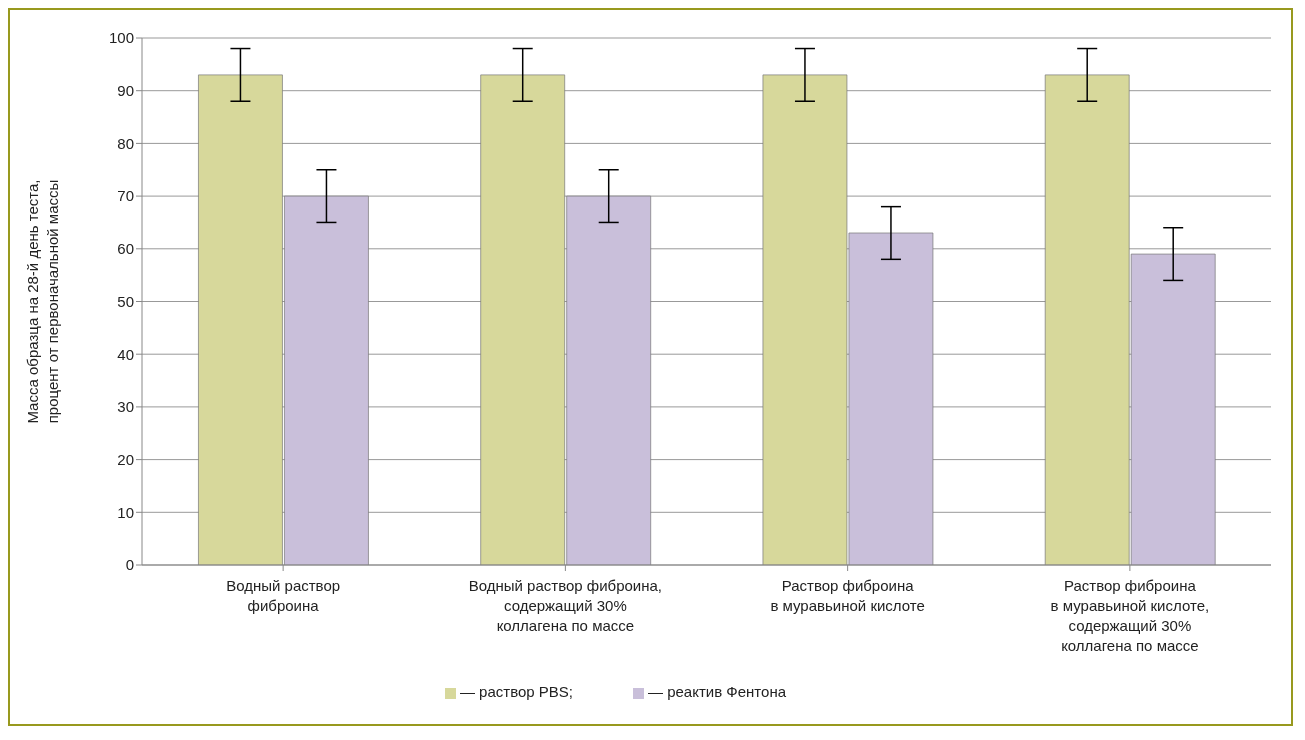  What do you see at coordinates (125, 196) in the screenshot?
I see `y-tick-label: 70` at bounding box center [125, 196].